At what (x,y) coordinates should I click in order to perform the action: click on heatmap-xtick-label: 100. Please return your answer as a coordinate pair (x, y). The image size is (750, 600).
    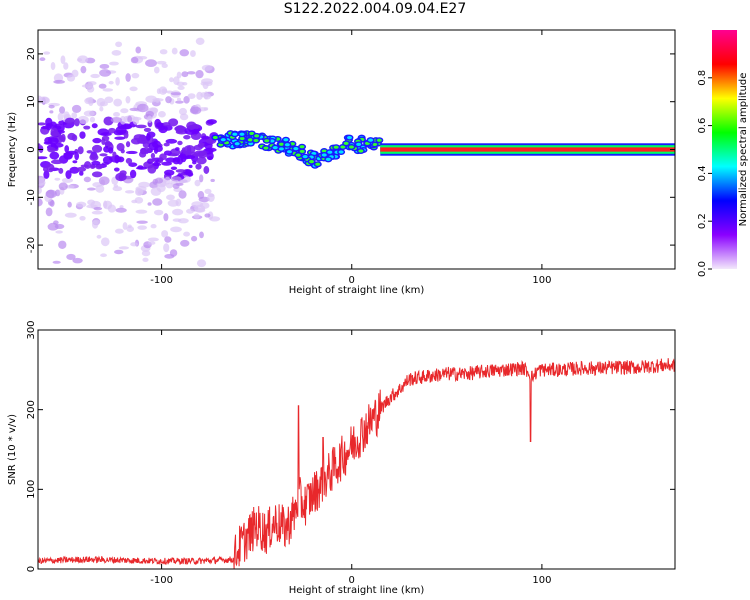
    Looking at the image, I should click on (541, 280).